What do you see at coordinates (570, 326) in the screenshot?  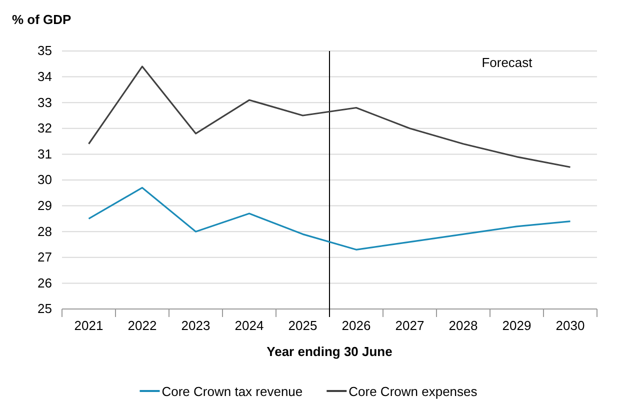 I see `x-tick-label: 2030` at bounding box center [570, 326].